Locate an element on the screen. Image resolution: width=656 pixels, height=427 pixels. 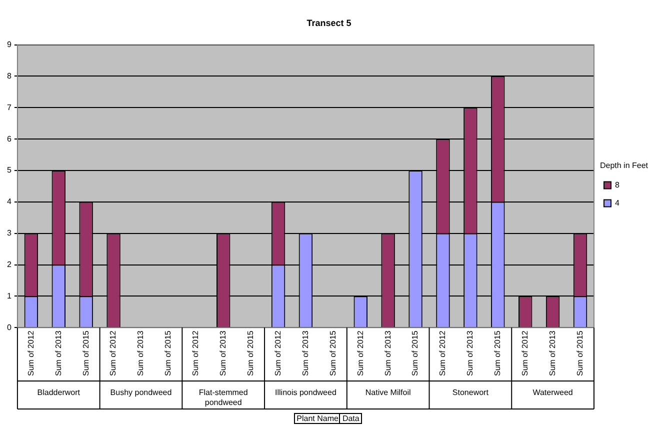
text: Flat-stemmed pondweed is located at coordinates (223, 397).